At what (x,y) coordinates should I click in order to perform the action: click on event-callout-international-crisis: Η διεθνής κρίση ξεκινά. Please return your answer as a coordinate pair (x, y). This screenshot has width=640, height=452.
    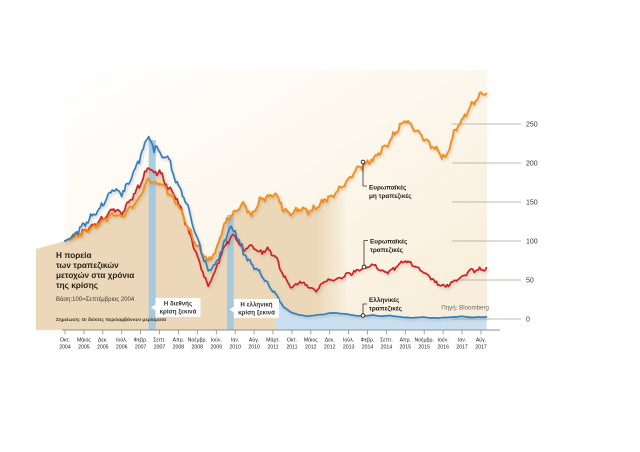
    Looking at the image, I should click on (175, 307).